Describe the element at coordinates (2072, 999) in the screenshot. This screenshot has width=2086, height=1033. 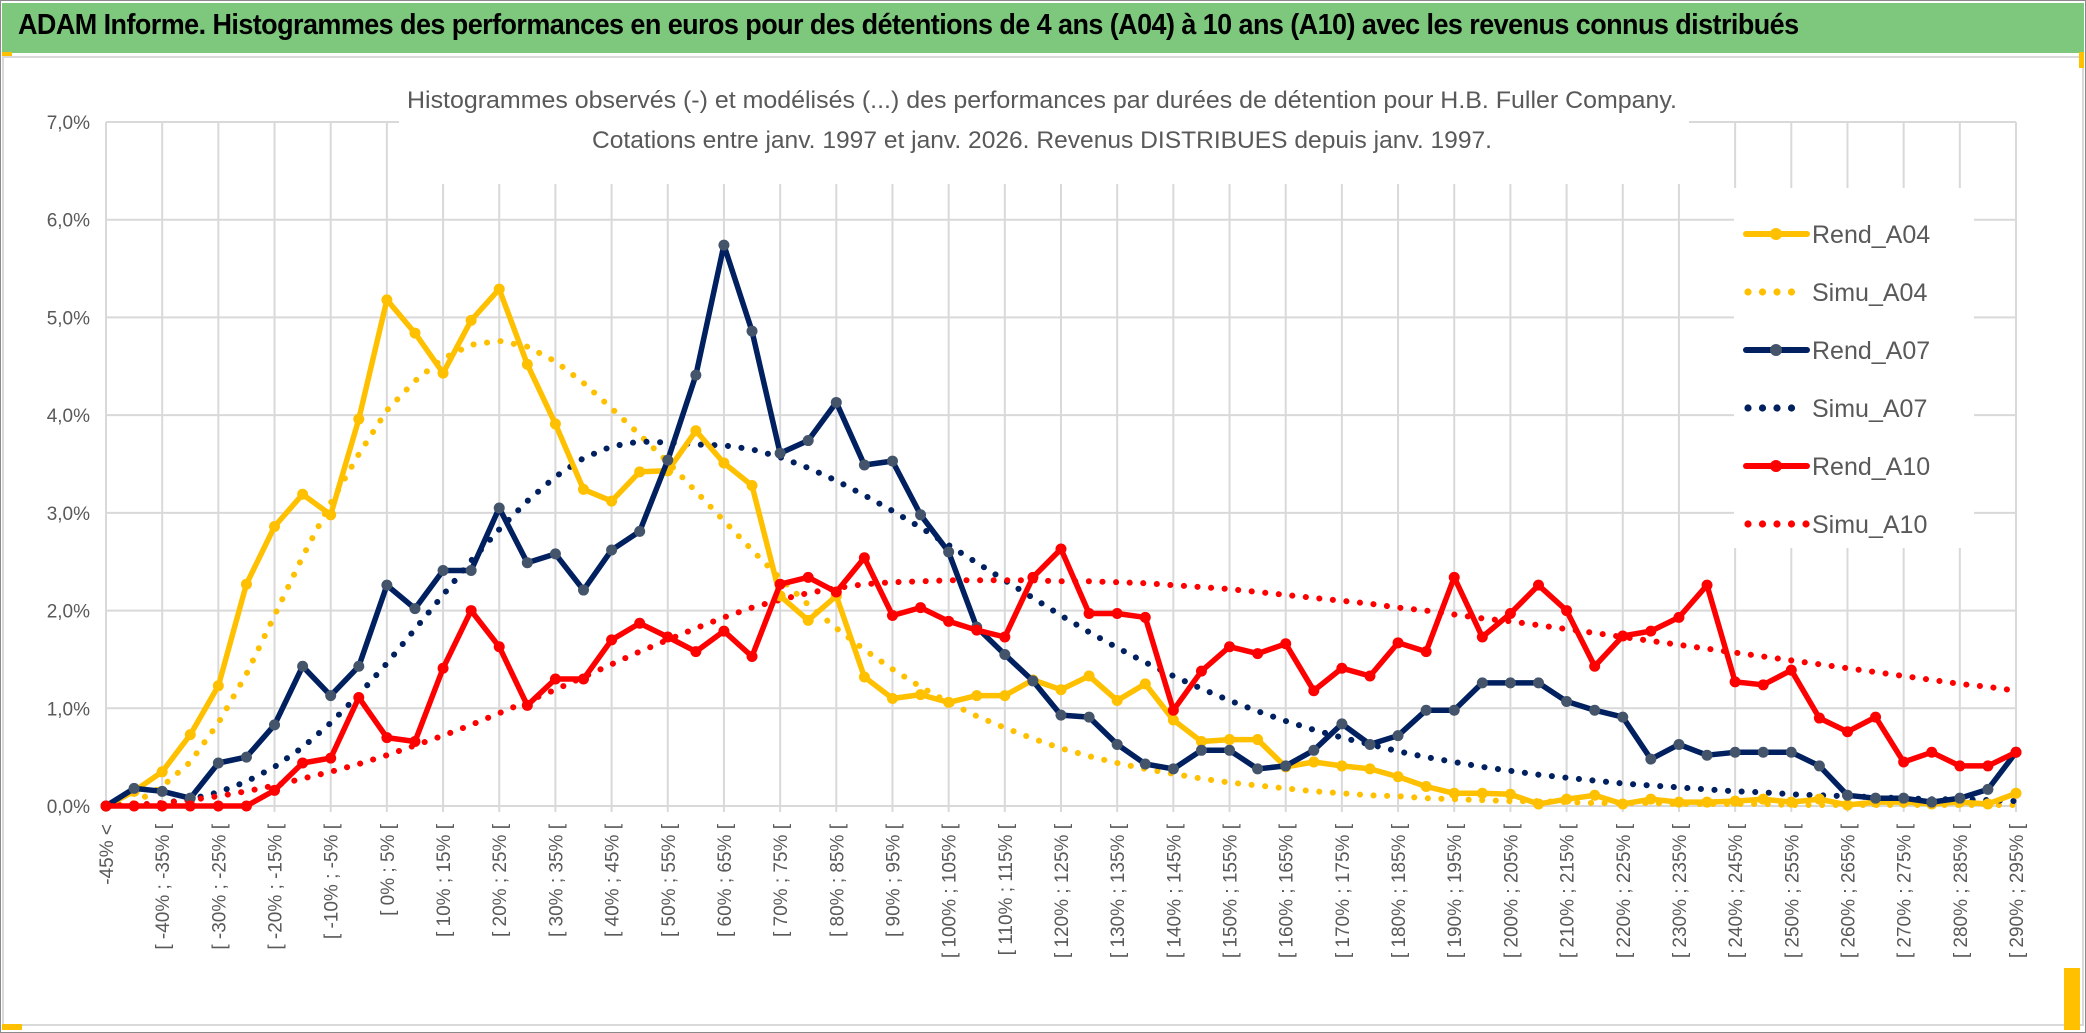
I see `resize-handle-bottom-right` at that location.